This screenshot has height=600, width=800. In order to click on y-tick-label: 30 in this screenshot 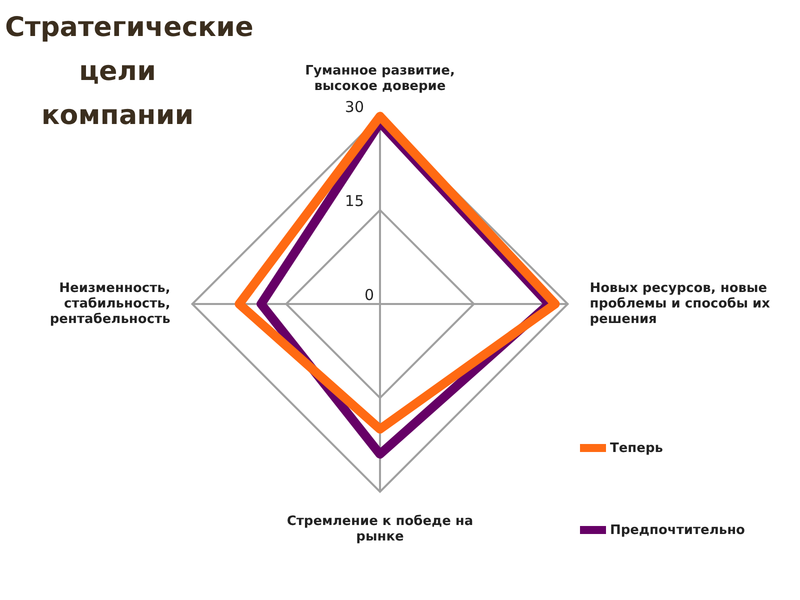, I will do `click(354, 107)`.